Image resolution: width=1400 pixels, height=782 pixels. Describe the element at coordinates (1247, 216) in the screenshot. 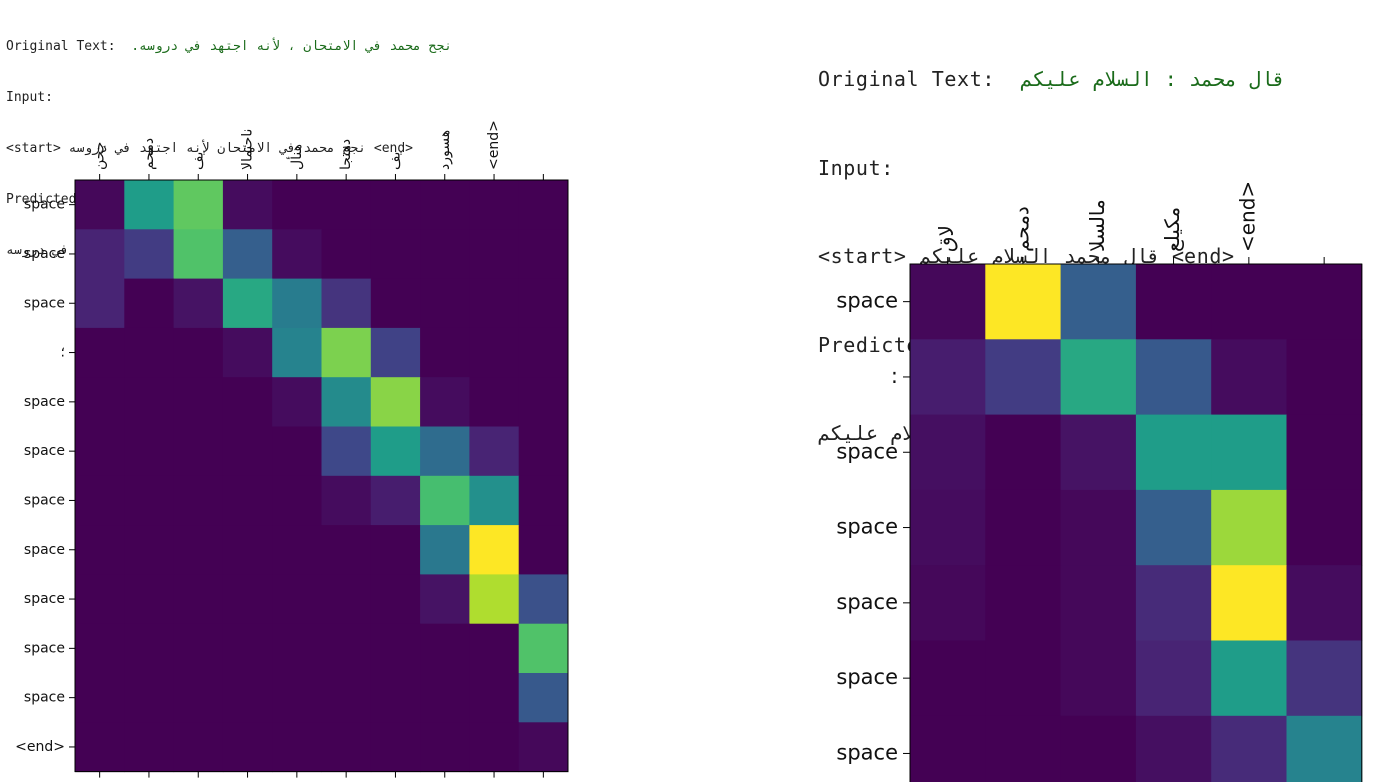

I see `x-tick-label: <end>` at that location.